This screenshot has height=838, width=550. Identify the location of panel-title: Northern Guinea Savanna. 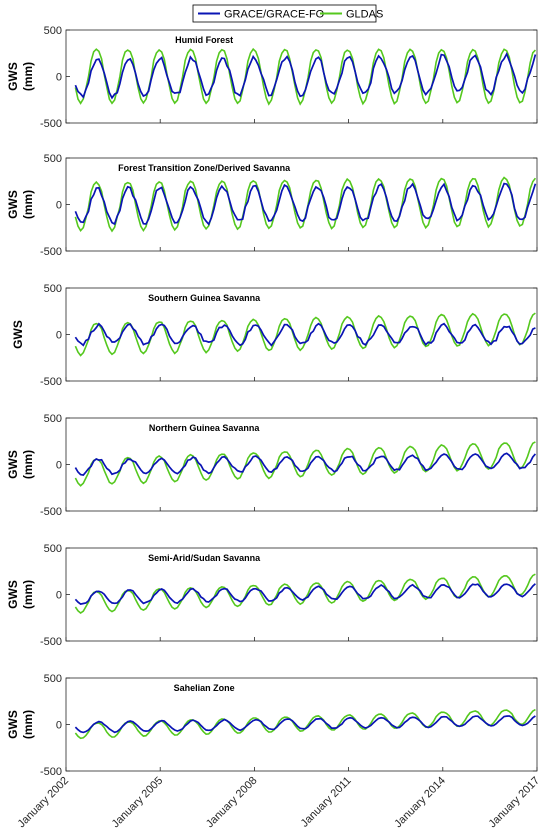
(205, 428).